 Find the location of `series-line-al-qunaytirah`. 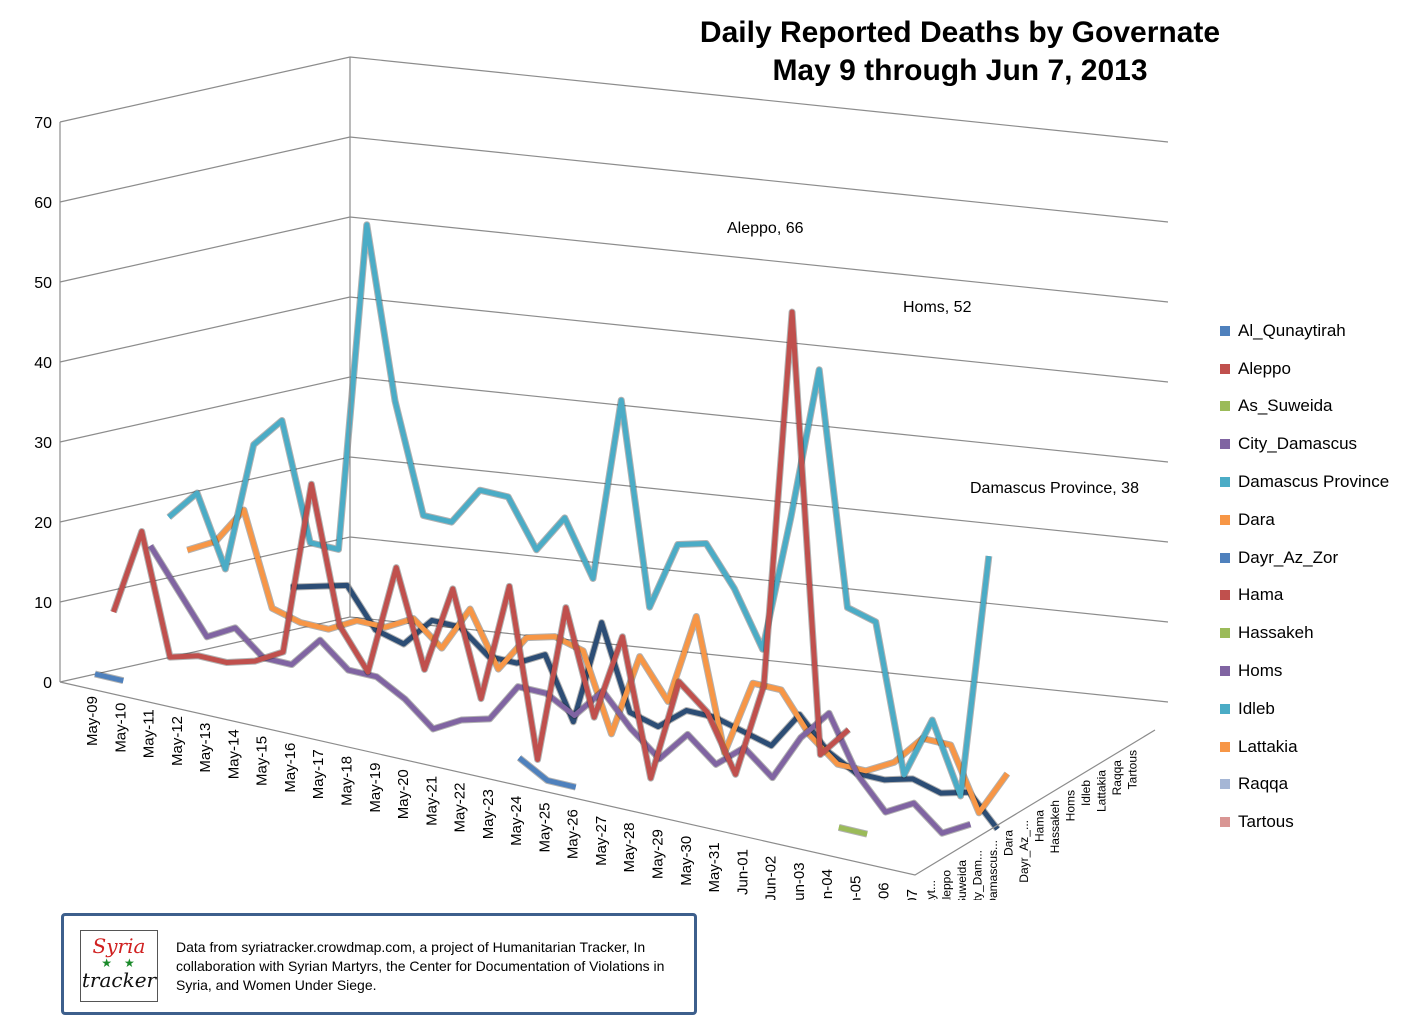

series-line-al-qunaytirah is located at coordinates (109, 677).